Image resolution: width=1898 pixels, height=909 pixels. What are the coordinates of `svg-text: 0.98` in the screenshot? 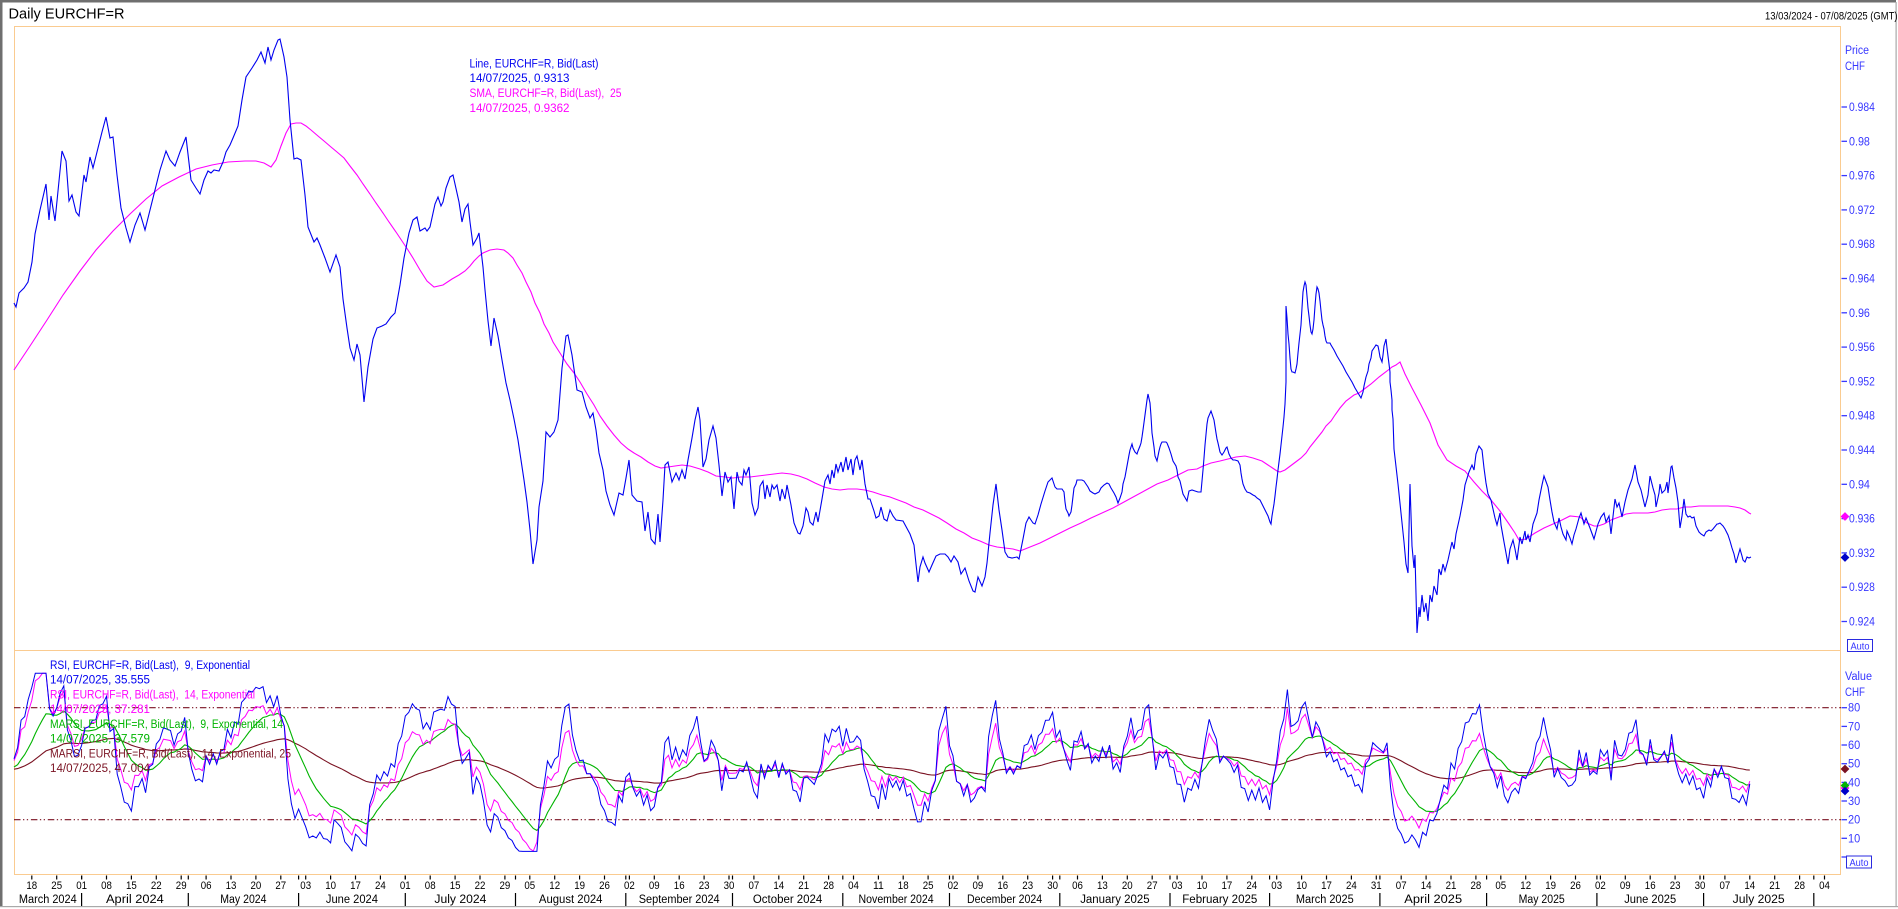 It's located at (1859, 142).